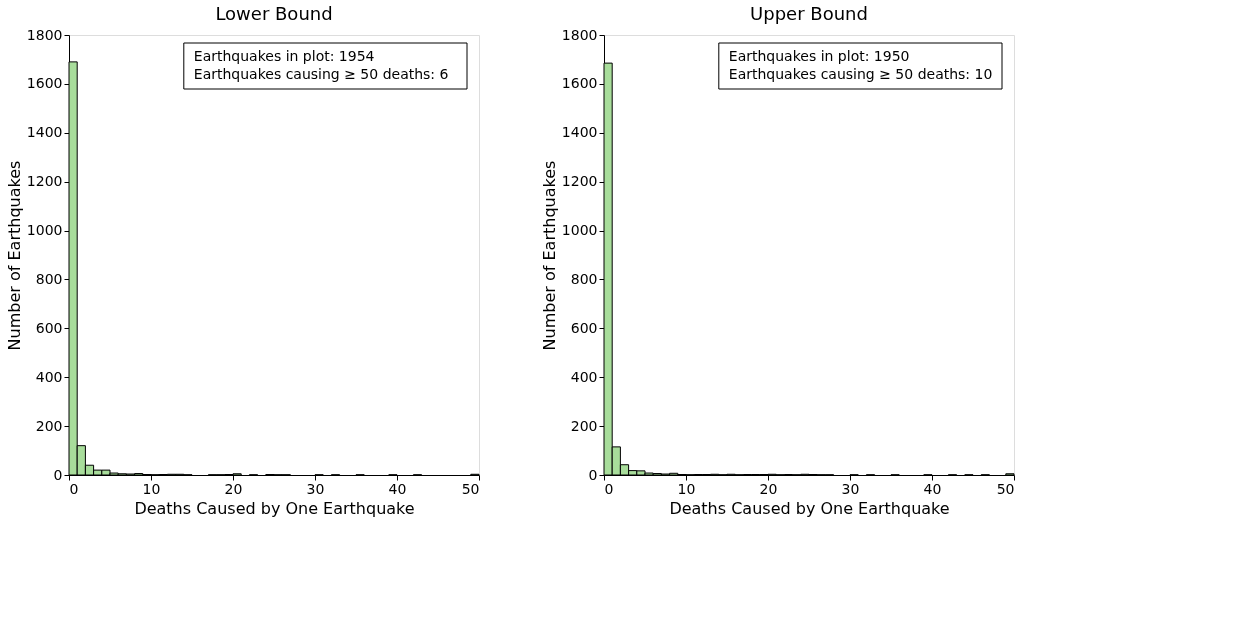 The width and height of the screenshot is (1255, 617). I want to click on chart-title: Lower Bound, so click(274, 13).